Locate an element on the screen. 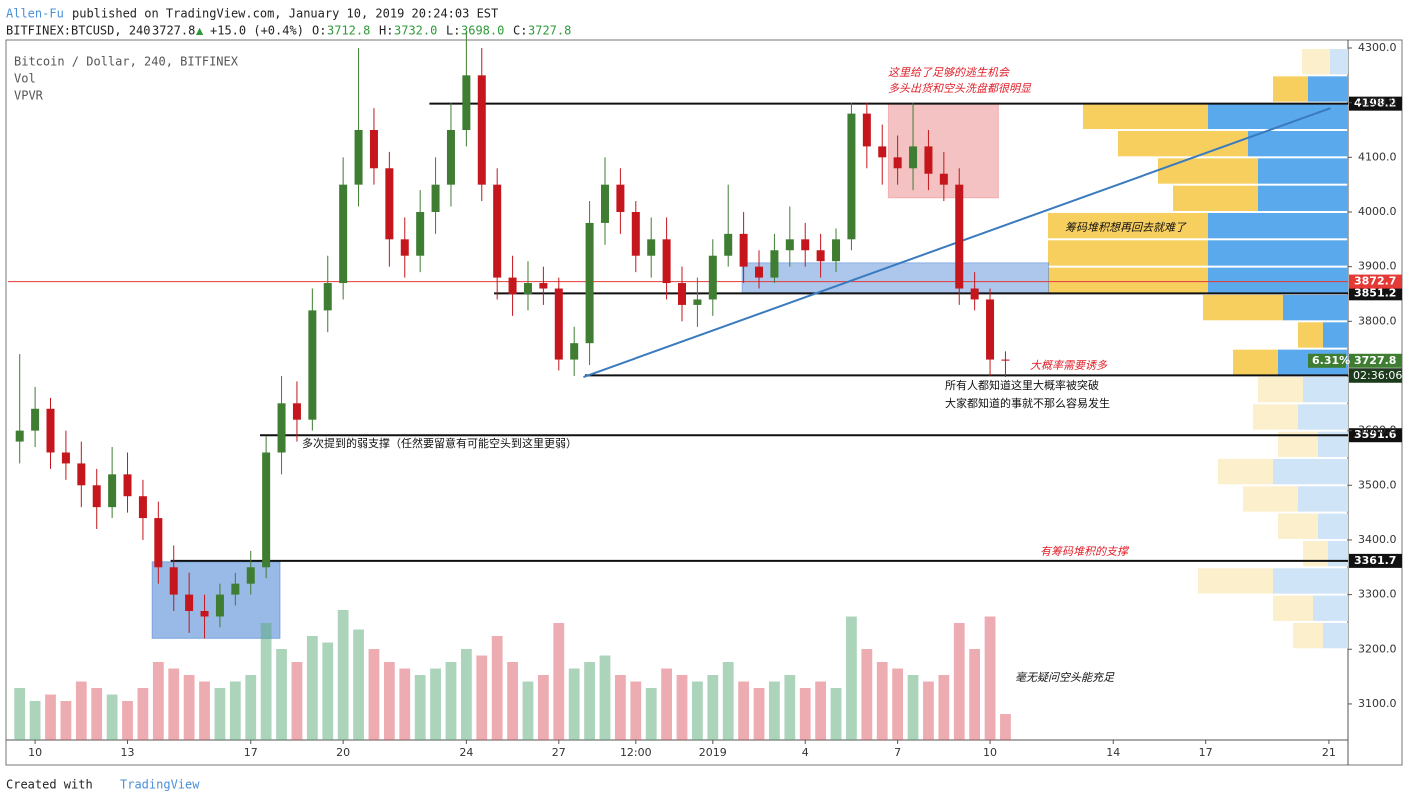 The width and height of the screenshot is (1408, 802). x-tick-label: 13 is located at coordinates (128, 752).